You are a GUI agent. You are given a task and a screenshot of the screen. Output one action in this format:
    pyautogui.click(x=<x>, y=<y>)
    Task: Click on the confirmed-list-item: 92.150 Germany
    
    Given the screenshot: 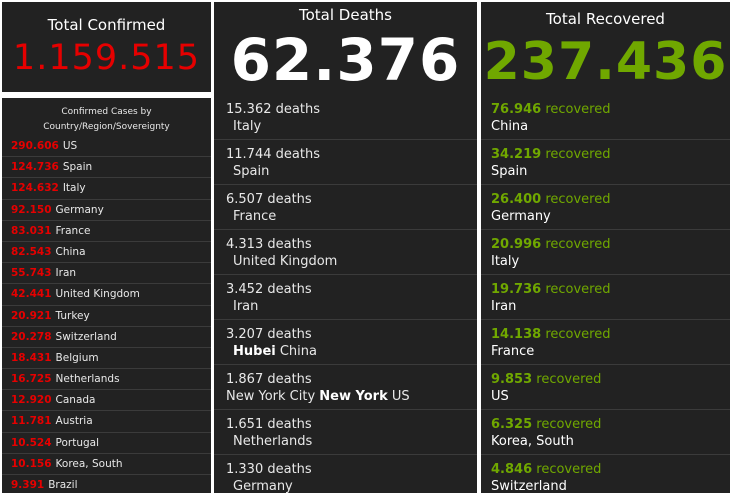 What is the action you would take?
    pyautogui.click(x=106, y=210)
    